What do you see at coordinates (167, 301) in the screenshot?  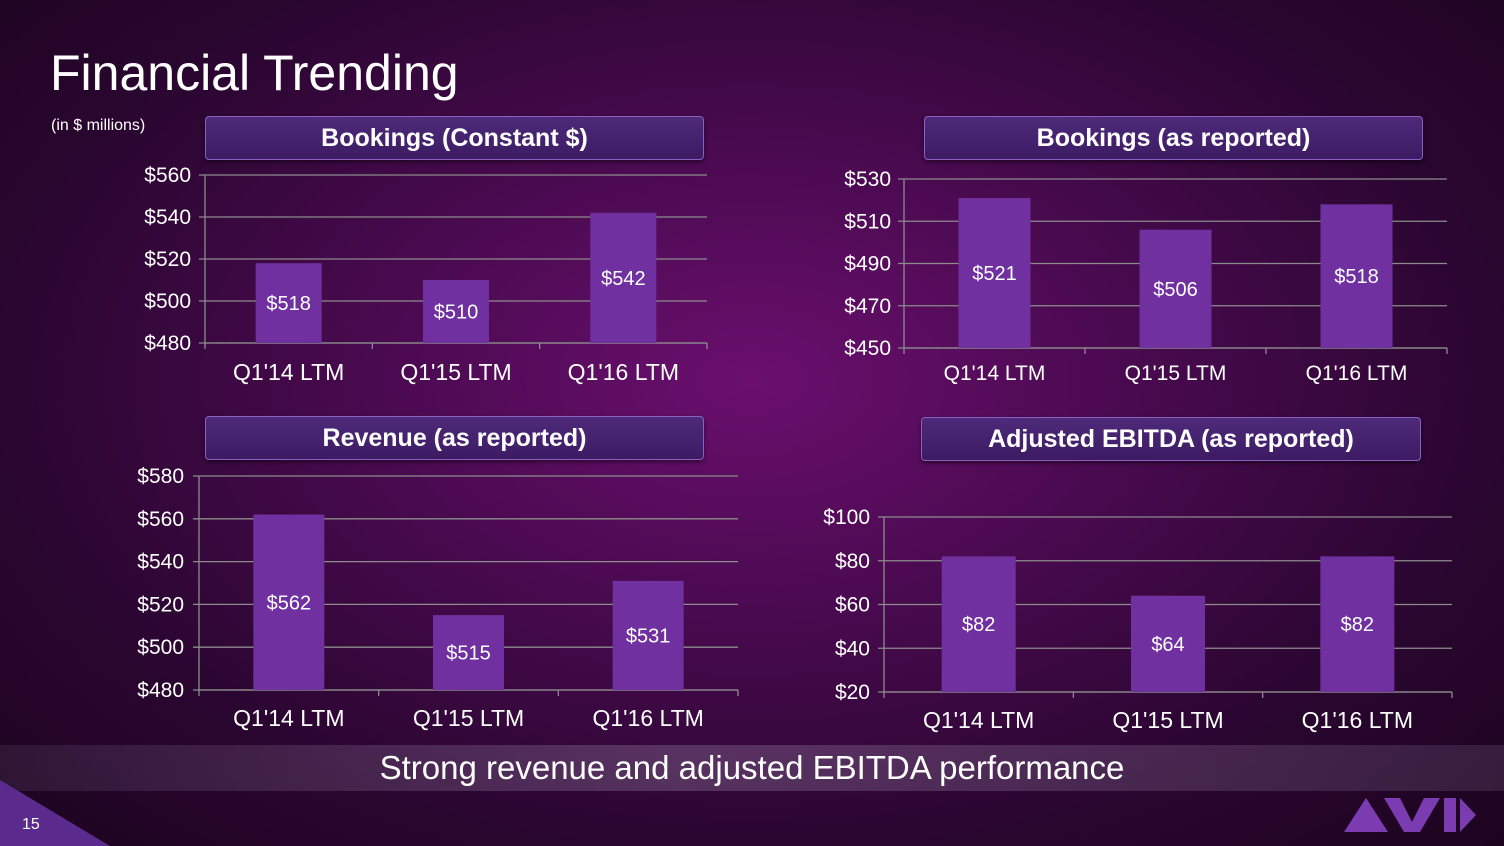 I see `y-tick-label-bookings-constant: $500` at bounding box center [167, 301].